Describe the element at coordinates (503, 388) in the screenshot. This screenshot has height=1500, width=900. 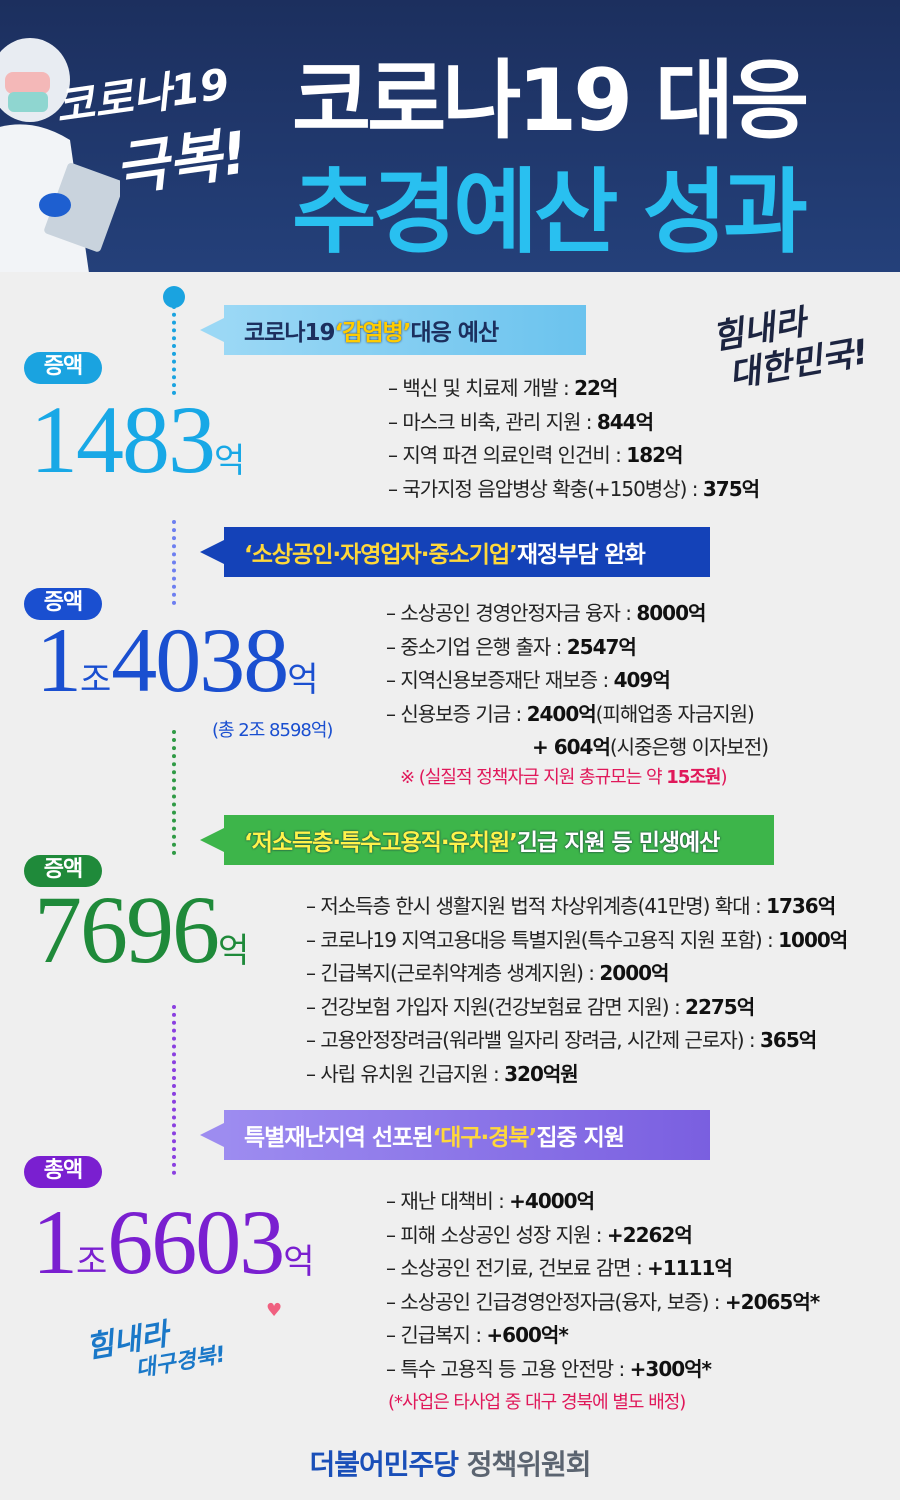
I see `list-item: – 백신 및 치료제 개발 : 22억` at that location.